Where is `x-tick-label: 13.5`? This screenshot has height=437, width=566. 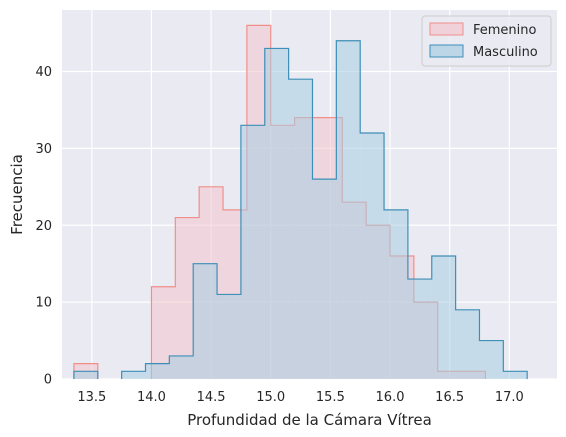 x-tick-label: 13.5 is located at coordinates (91, 397).